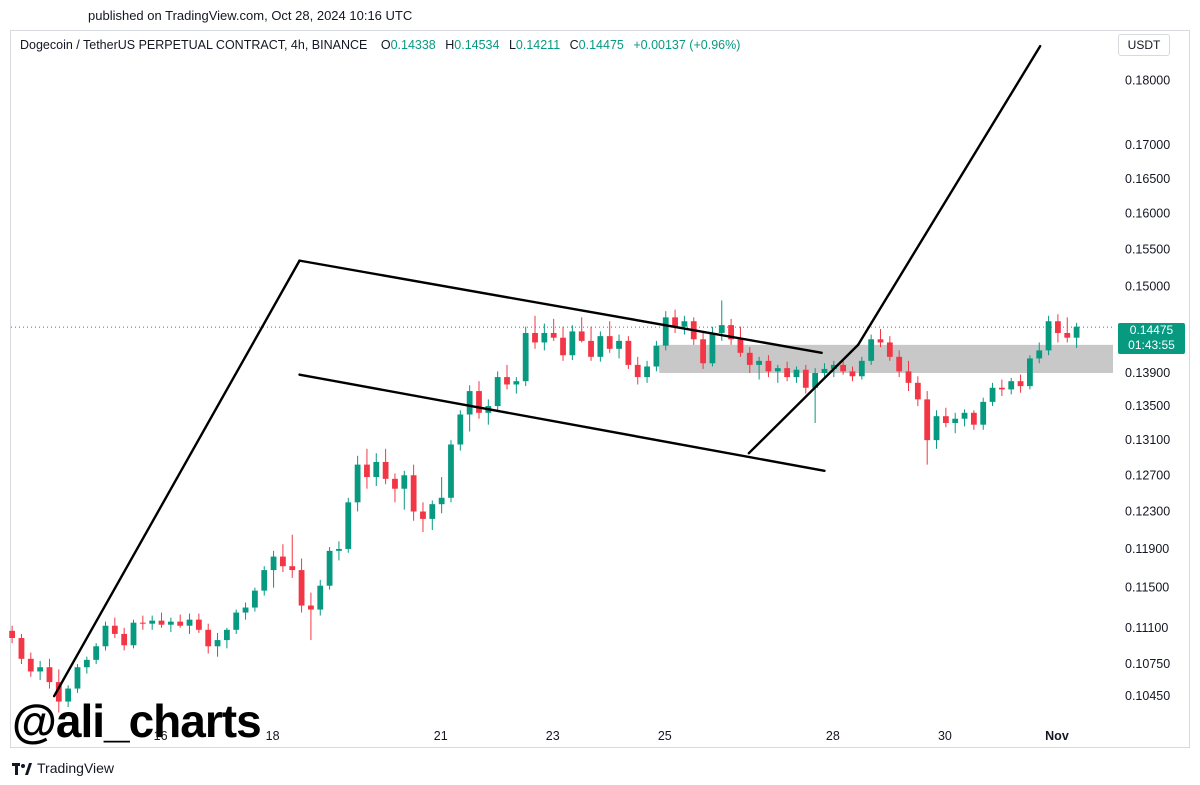 This screenshot has width=1200, height=785. I want to click on tradingview-brand: TradingView, so click(63, 768).